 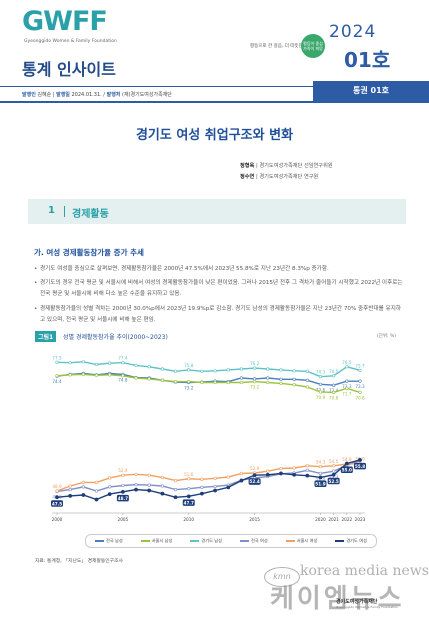 What do you see at coordinates (156, 541) in the screenshot?
I see `legend-item: 서울시 남성` at bounding box center [156, 541].